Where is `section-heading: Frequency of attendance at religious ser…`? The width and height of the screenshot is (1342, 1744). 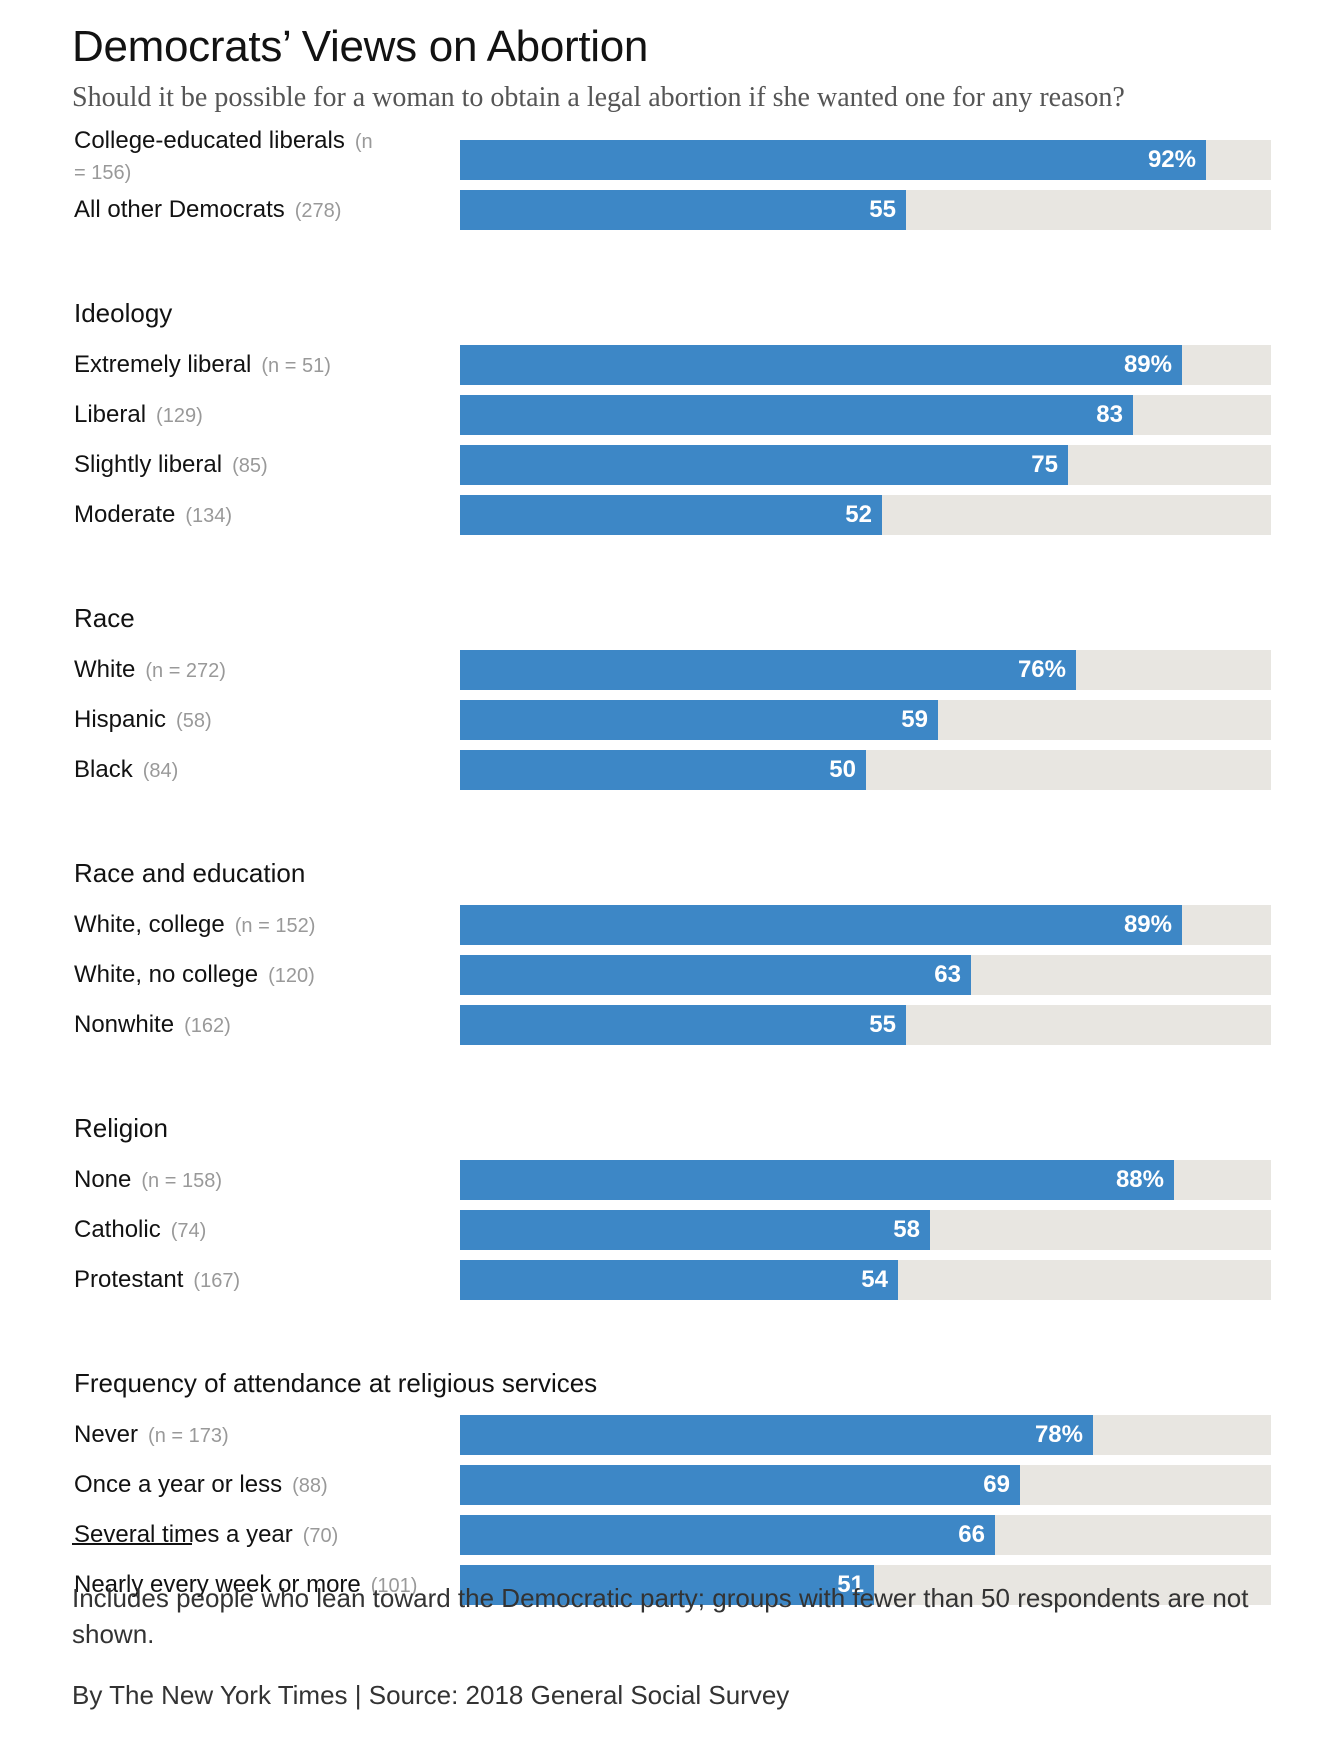 section-heading: Frequency of attendance at religious ser… is located at coordinates (336, 1383).